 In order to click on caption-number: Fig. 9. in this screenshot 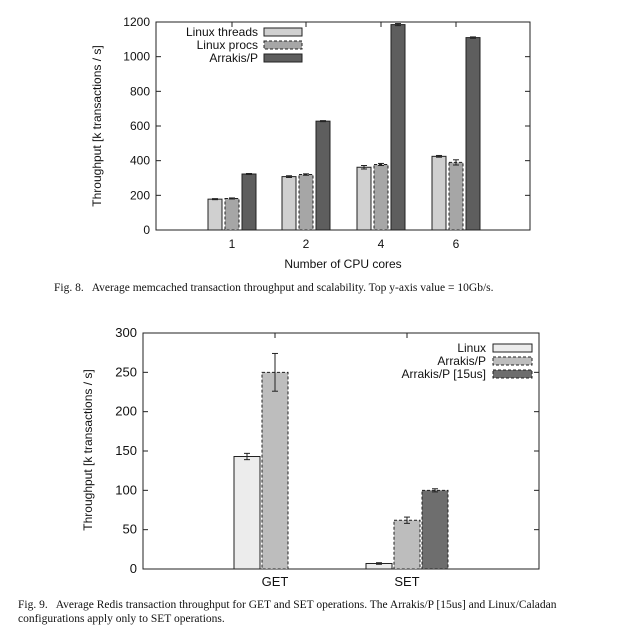, I will do `click(33, 605)`.